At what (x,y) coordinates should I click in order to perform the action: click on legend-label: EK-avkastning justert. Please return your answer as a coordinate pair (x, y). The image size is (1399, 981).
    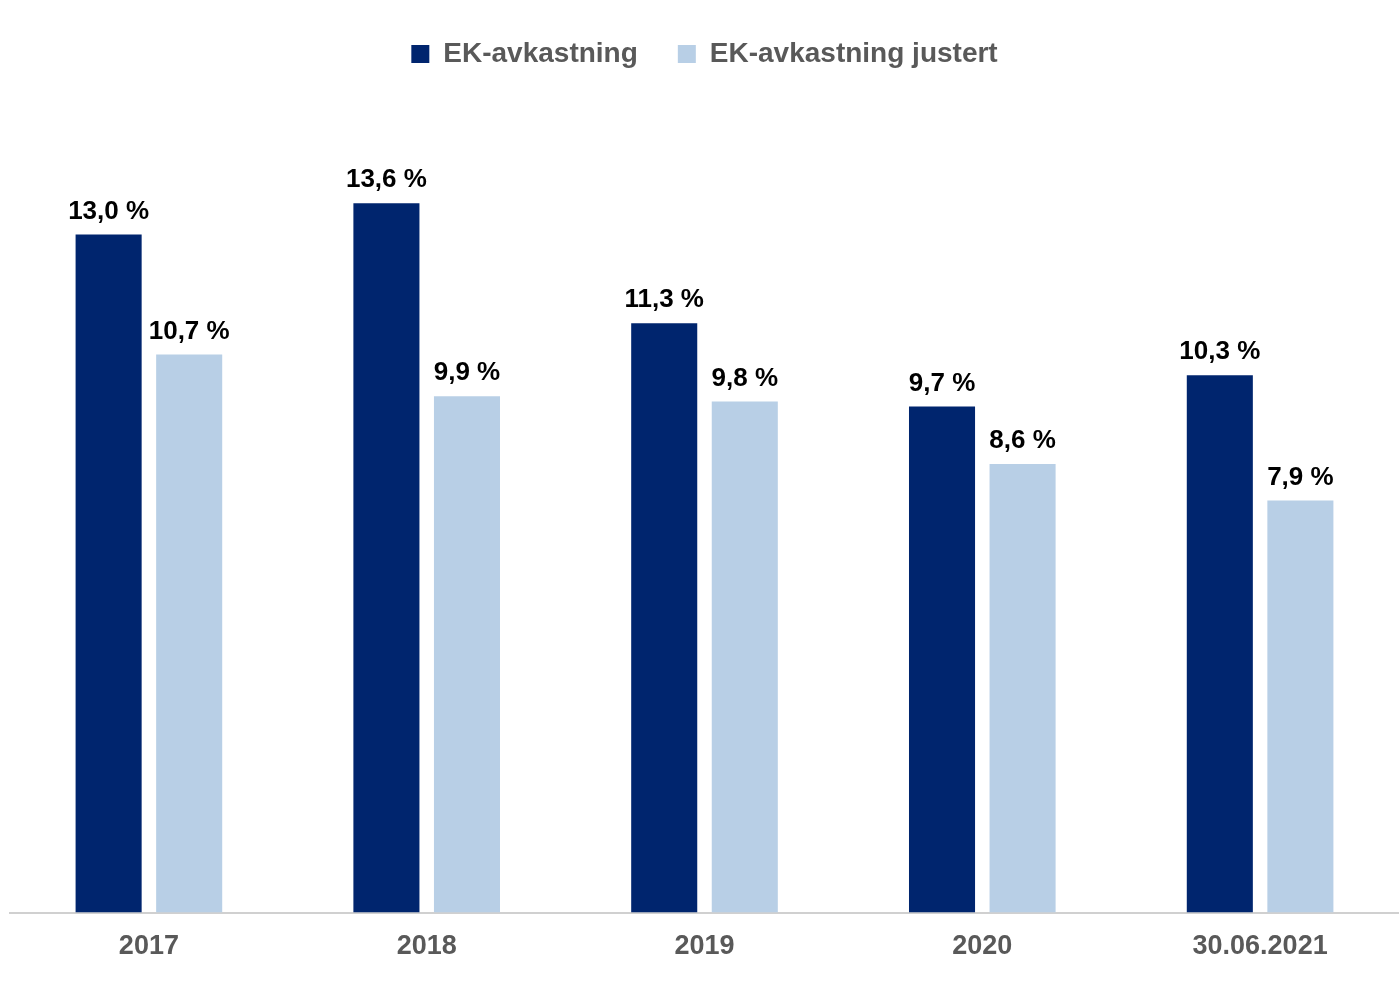
    Looking at the image, I should click on (853, 52).